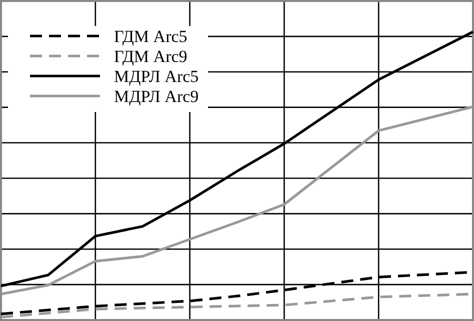 The image size is (474, 321). Describe the element at coordinates (156, 76) in the screenshot. I see `legend-label: МДРЛ Arc5` at that location.